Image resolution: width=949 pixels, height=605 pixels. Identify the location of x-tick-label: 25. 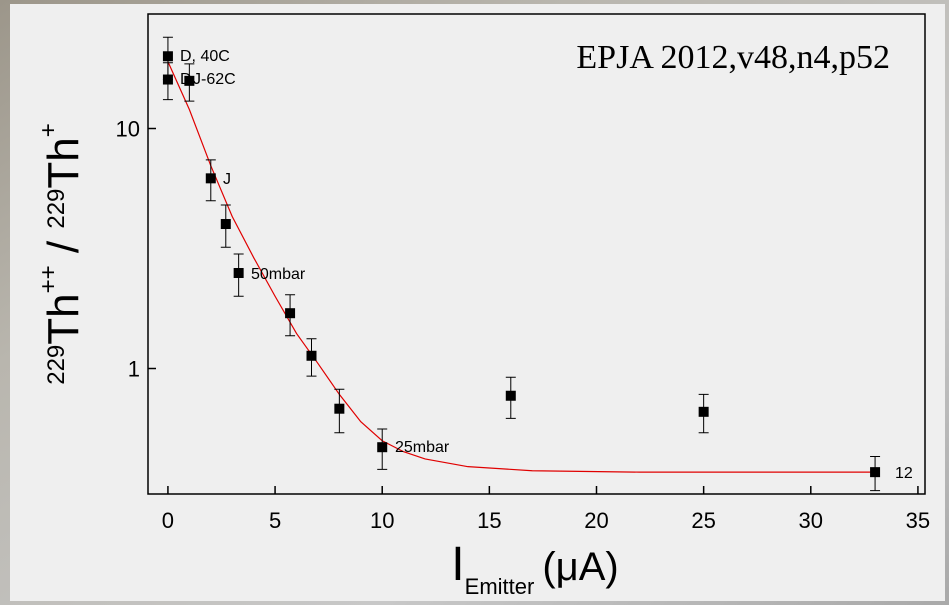
(703, 520).